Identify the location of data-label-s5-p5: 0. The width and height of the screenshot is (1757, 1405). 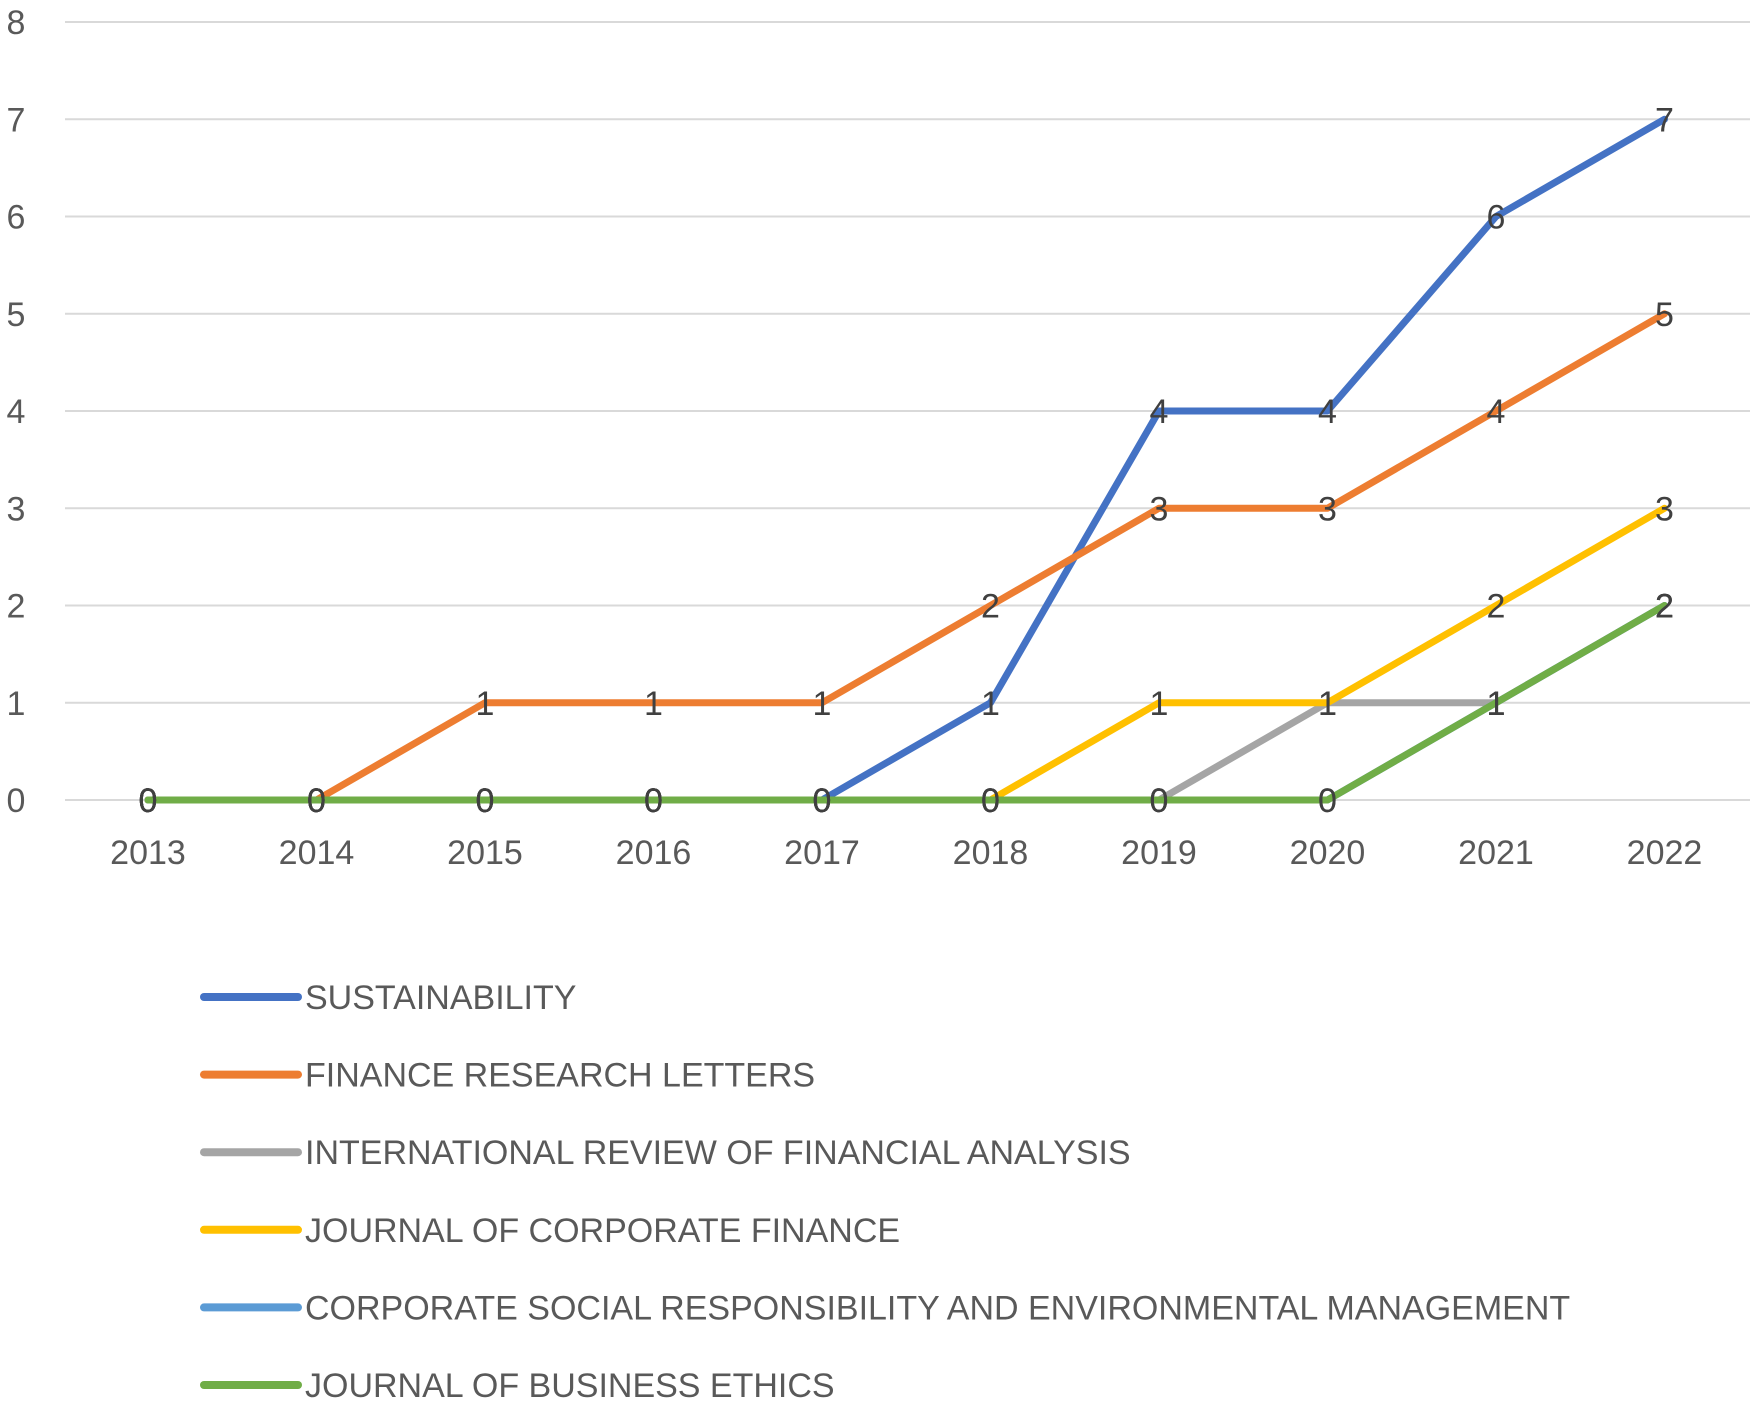
(990, 801).